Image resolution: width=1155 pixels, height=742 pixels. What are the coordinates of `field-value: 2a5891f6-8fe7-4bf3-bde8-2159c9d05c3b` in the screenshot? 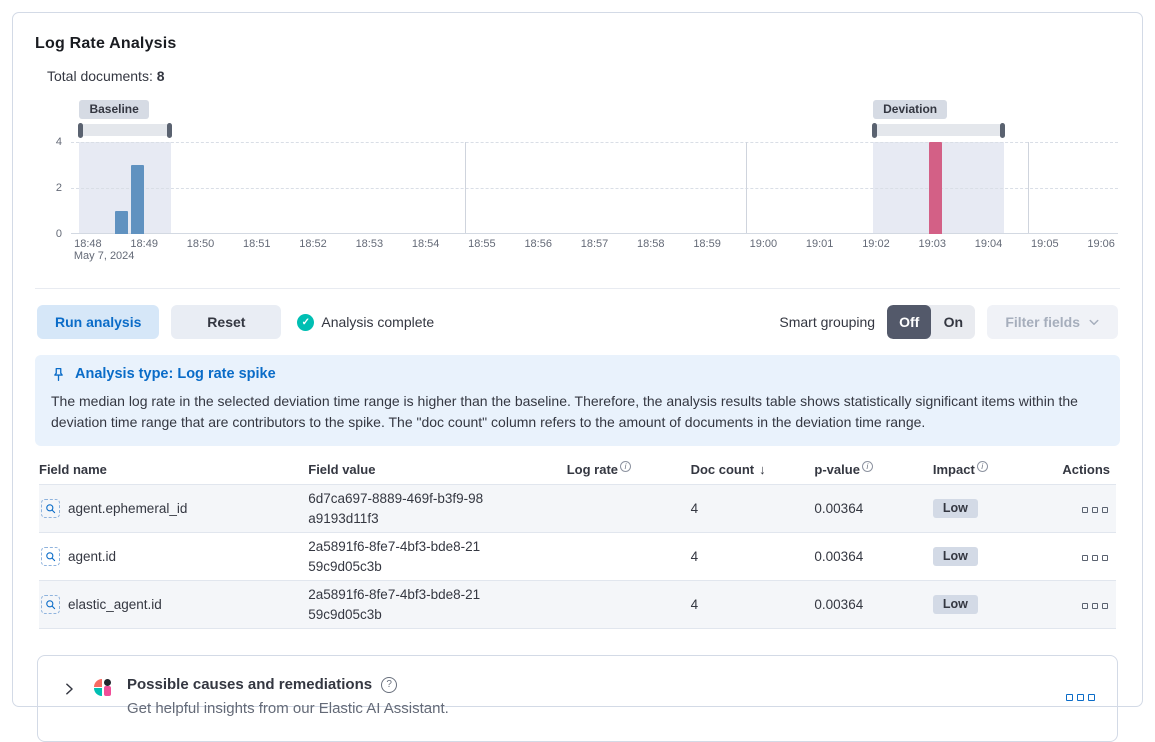 It's located at (394, 556).